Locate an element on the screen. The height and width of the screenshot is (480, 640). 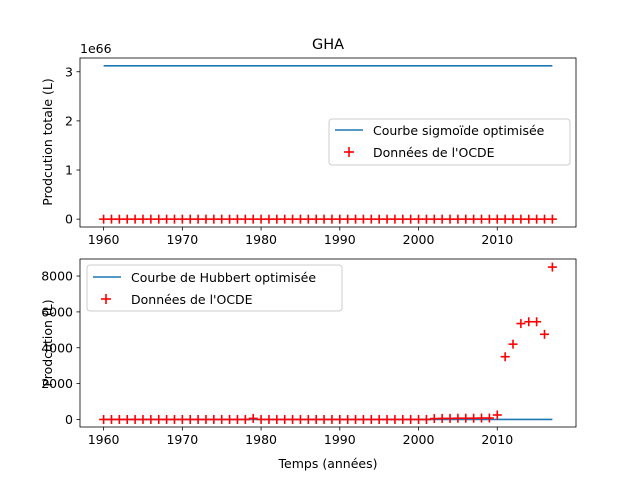
top-chart-legend-box is located at coordinates (449, 142).